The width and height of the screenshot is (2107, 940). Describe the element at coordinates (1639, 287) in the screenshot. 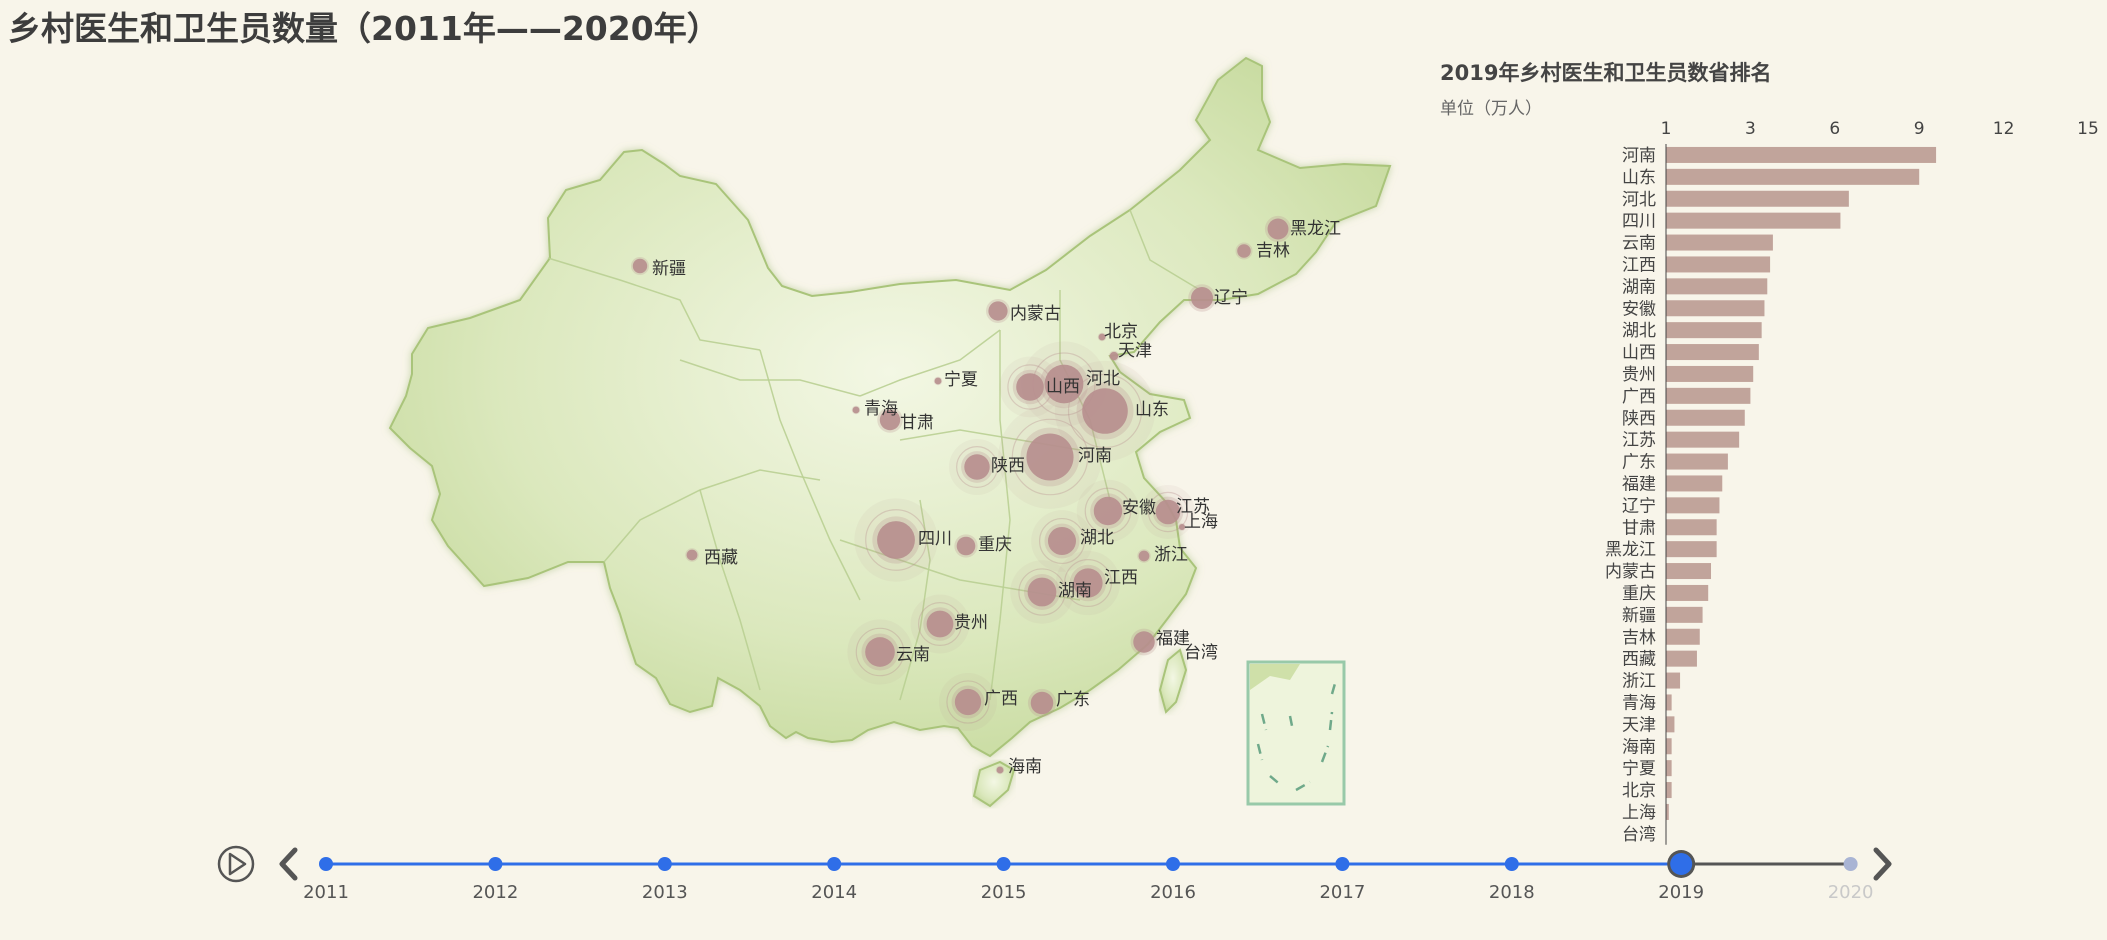

I see `category-label: 湖南` at that location.